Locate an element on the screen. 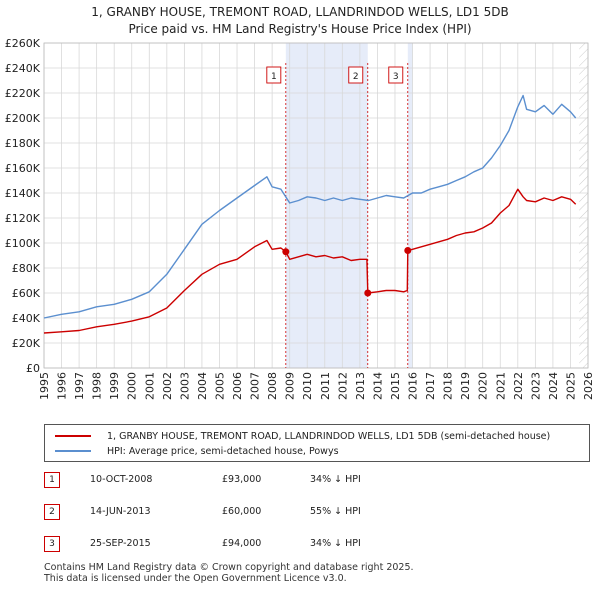 Image resolution: width=600 pixels, height=590 pixels. transaction-date: 10-OCT-2008 is located at coordinates (121, 479).